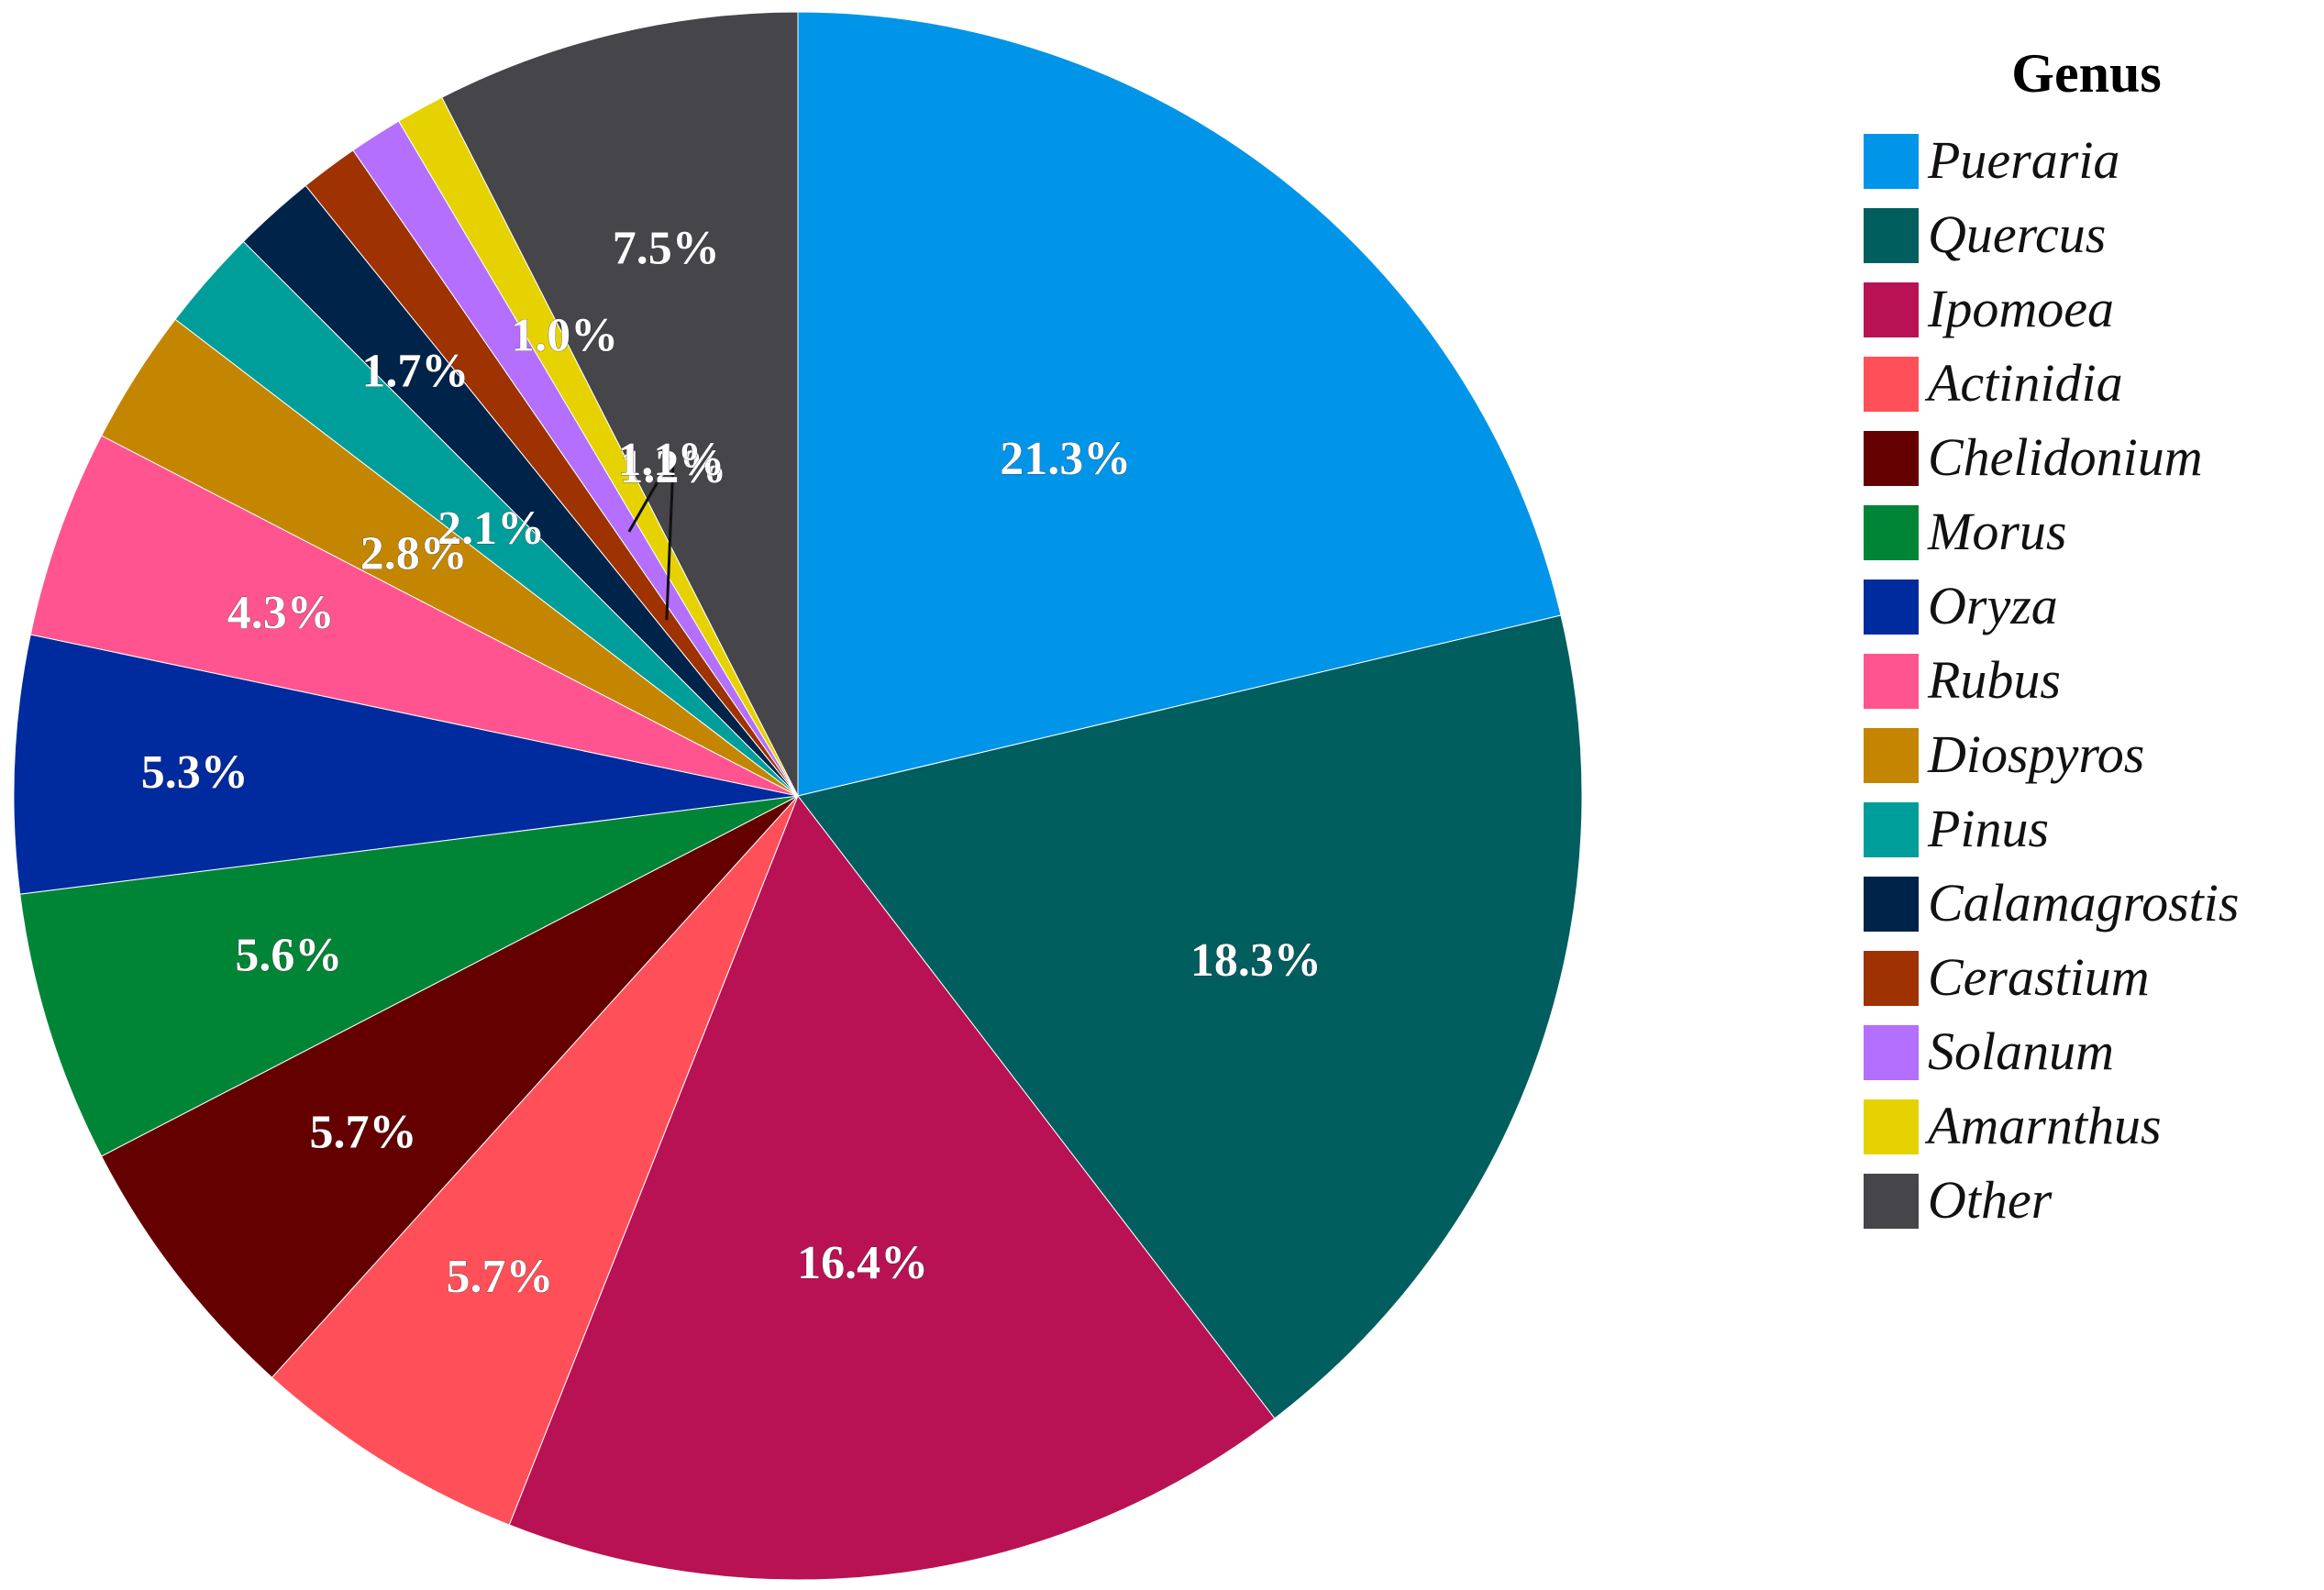 This screenshot has height=1590, width=2324. I want to click on legend-label-quercus: Quercus, so click(2017, 234).